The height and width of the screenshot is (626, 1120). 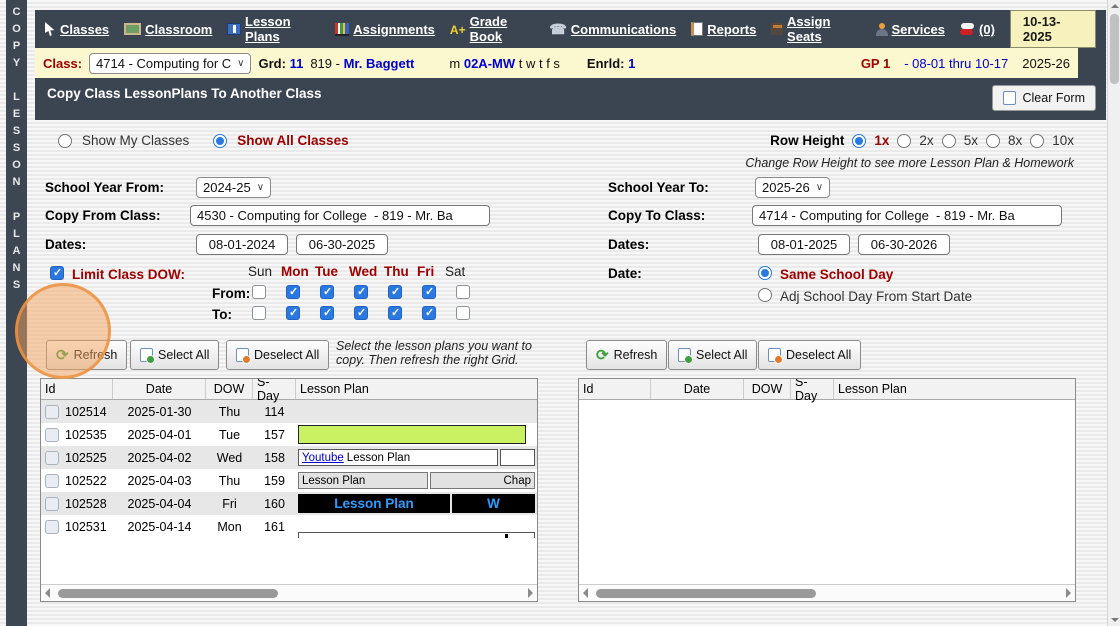 I want to click on table-row: 102535 2025-04-01 Tue 157, so click(x=289, y=434).